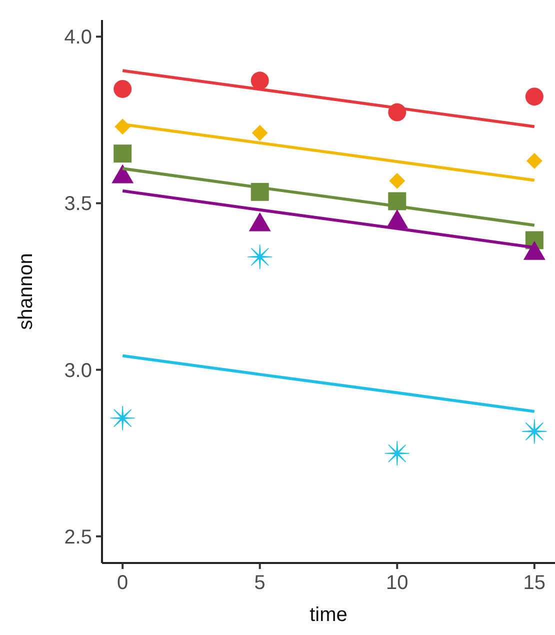 The width and height of the screenshot is (555, 635). I want to click on x-tick-label: 10, so click(397, 583).